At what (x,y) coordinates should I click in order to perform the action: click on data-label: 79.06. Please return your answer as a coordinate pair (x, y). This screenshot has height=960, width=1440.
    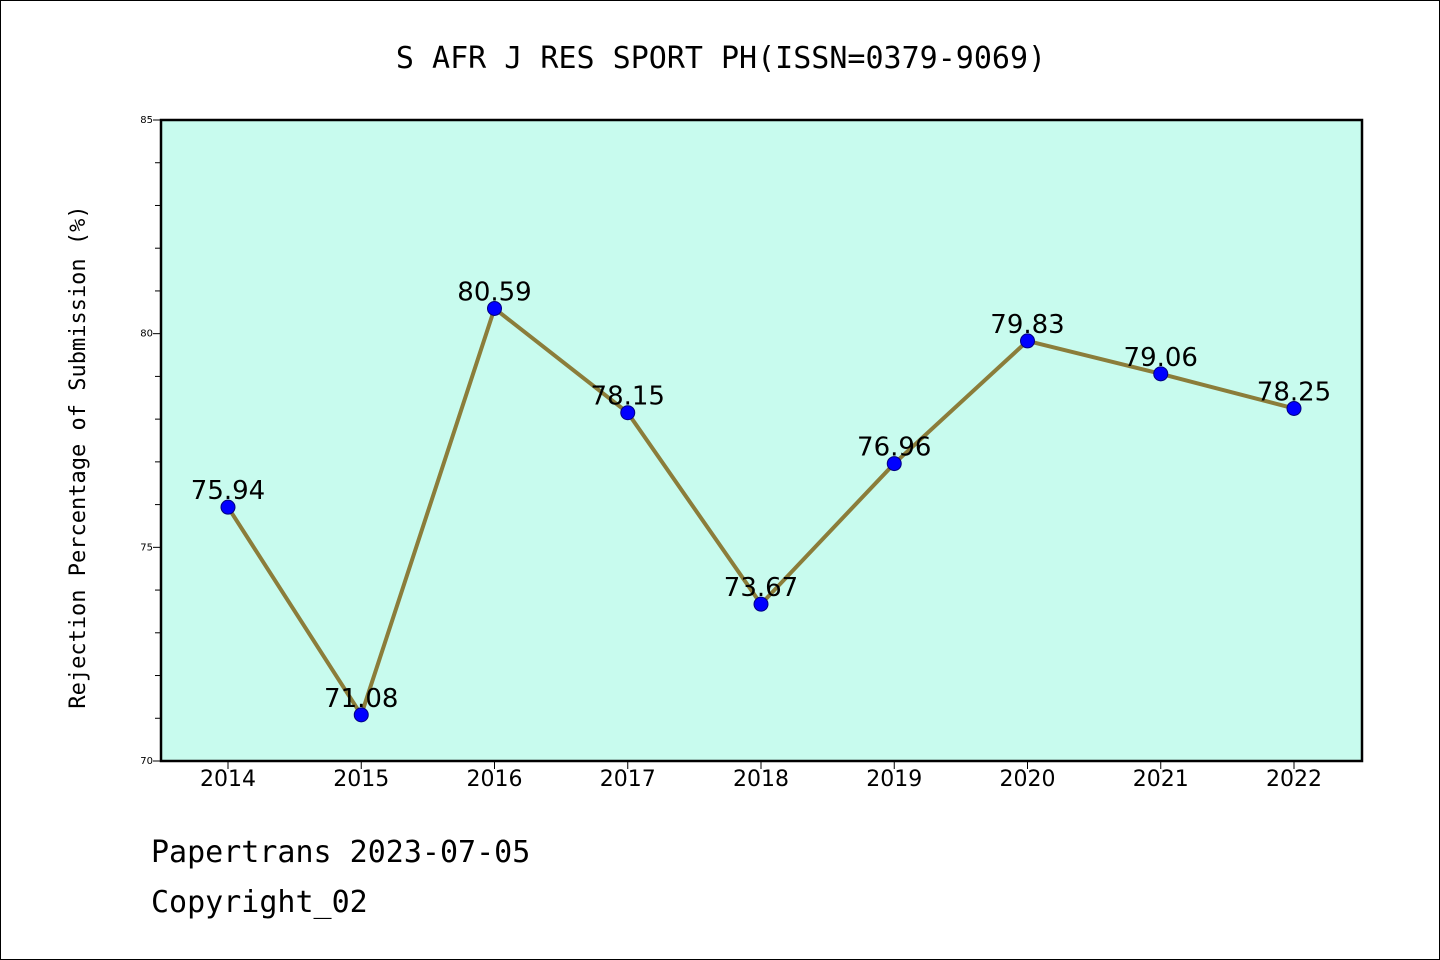
    Looking at the image, I should click on (1161, 358).